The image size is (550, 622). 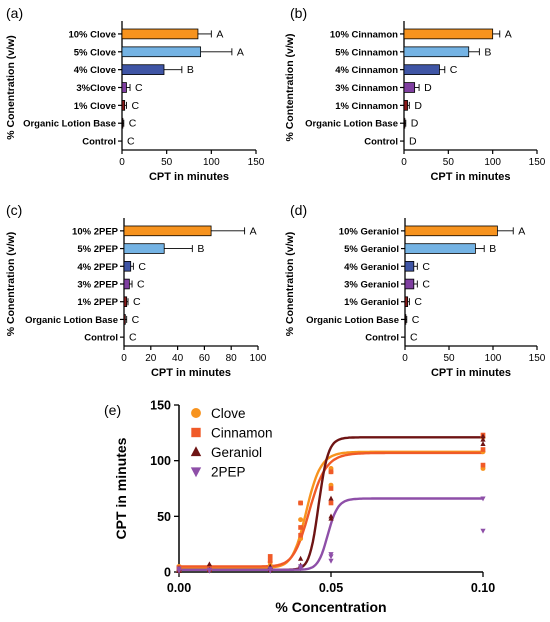 I want to click on category-label: 5% Geraniol, so click(x=371, y=249).